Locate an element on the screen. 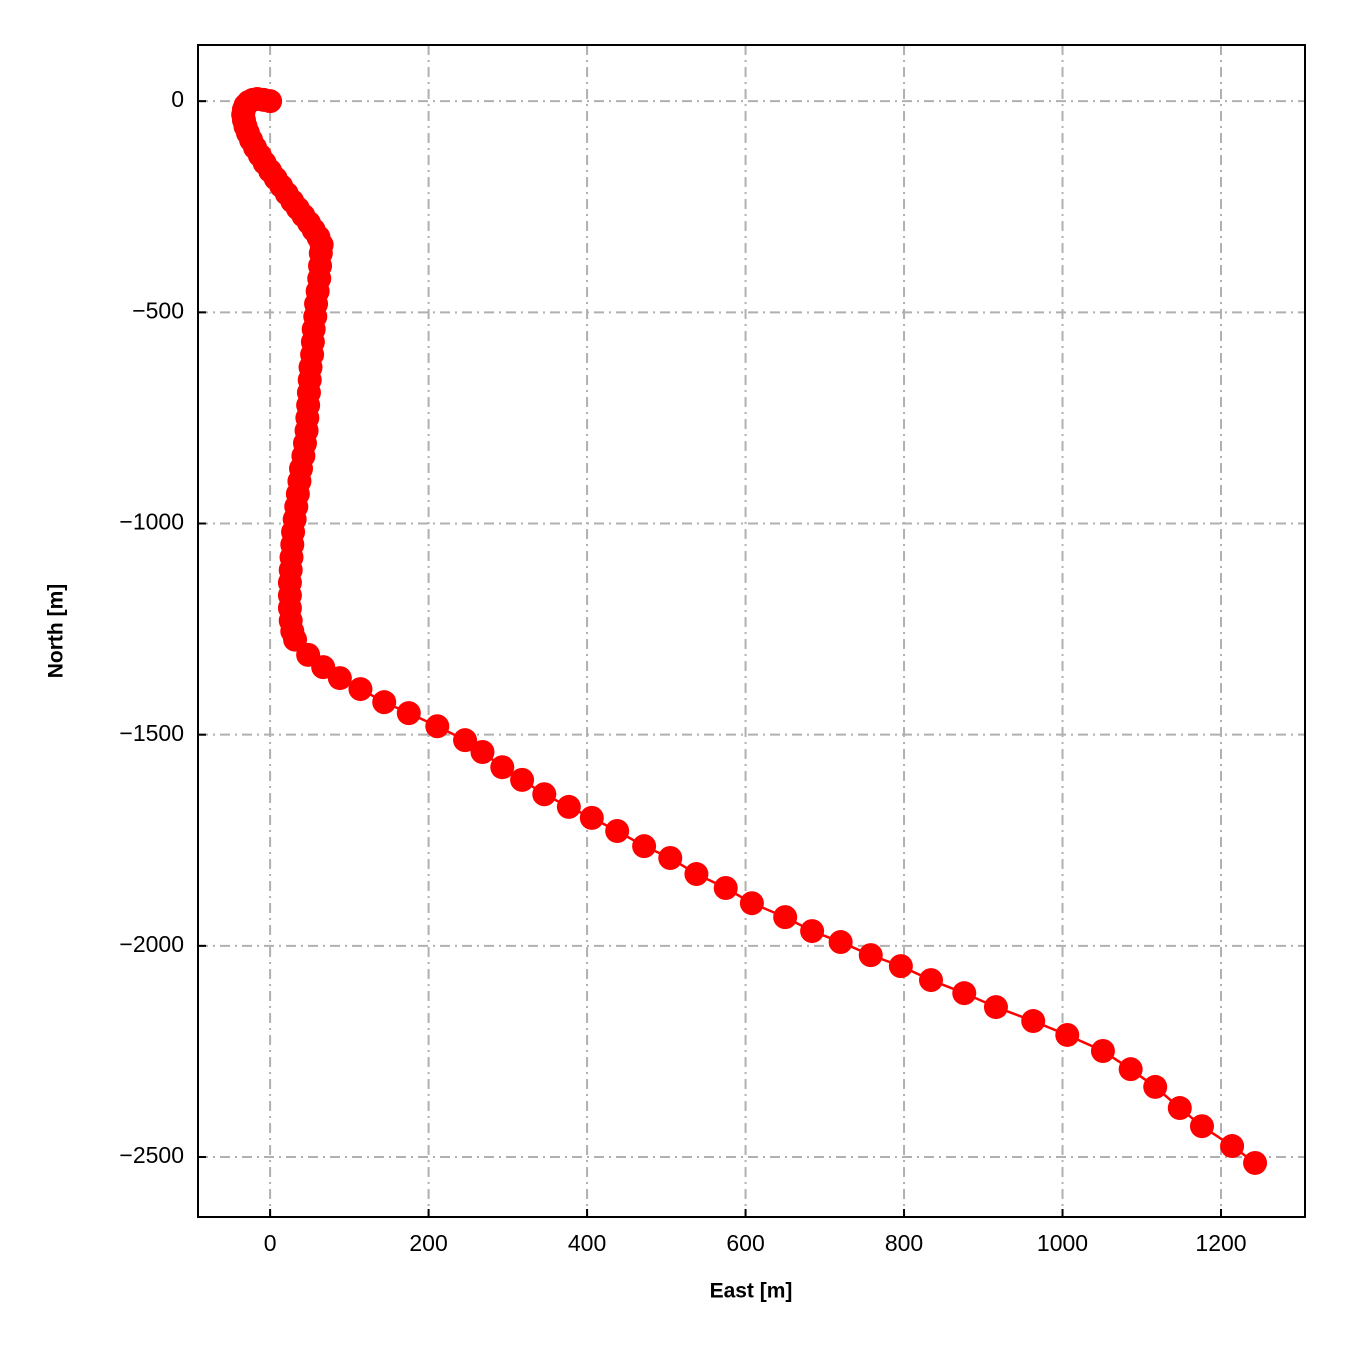  y-tick-label: −1500 is located at coordinates (151, 733).